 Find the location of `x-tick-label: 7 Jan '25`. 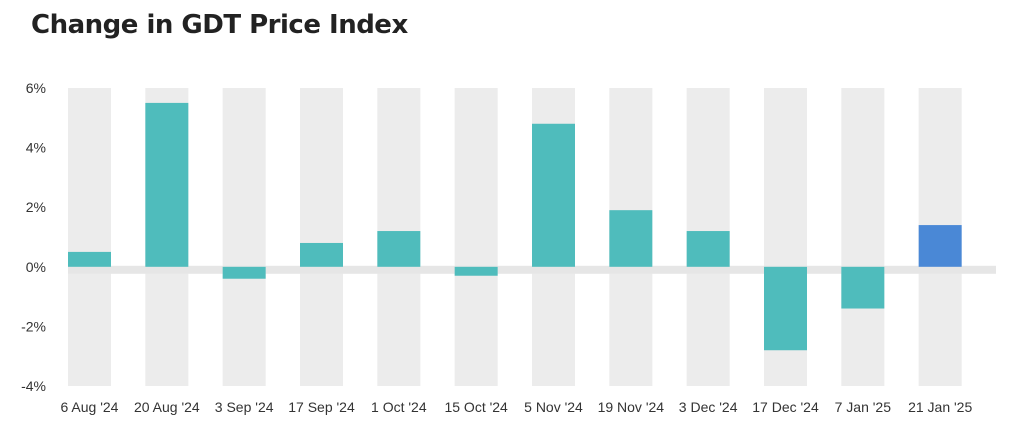

x-tick-label: 7 Jan '25 is located at coordinates (863, 407).